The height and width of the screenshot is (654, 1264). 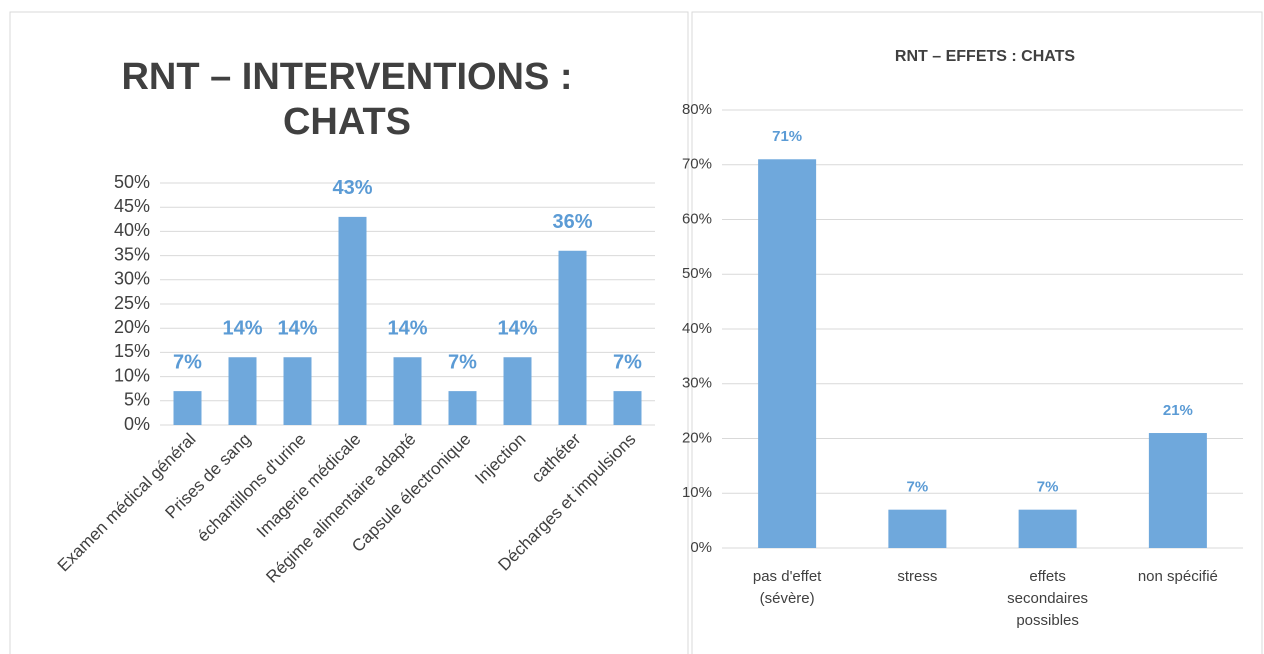 I want to click on y-tick-label: 15%, so click(x=132, y=351).